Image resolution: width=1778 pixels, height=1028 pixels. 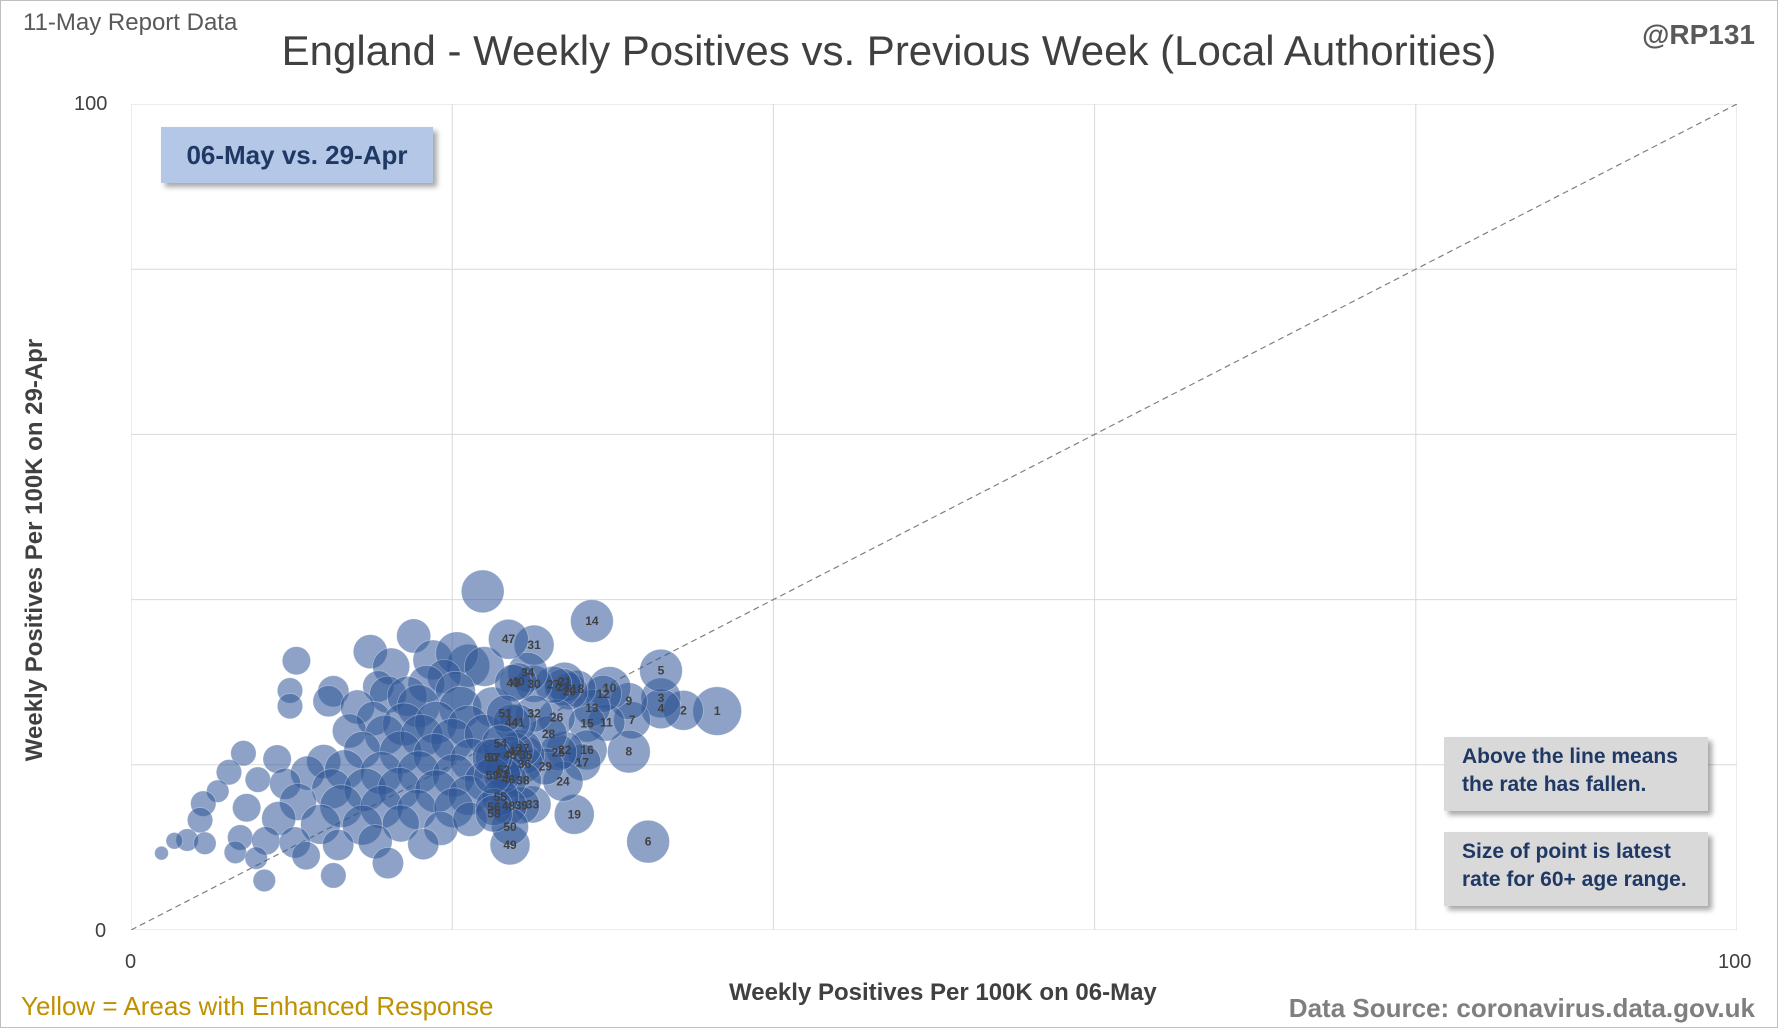 What do you see at coordinates (130, 22) in the screenshot?
I see `report-label: 11-May Report Data` at bounding box center [130, 22].